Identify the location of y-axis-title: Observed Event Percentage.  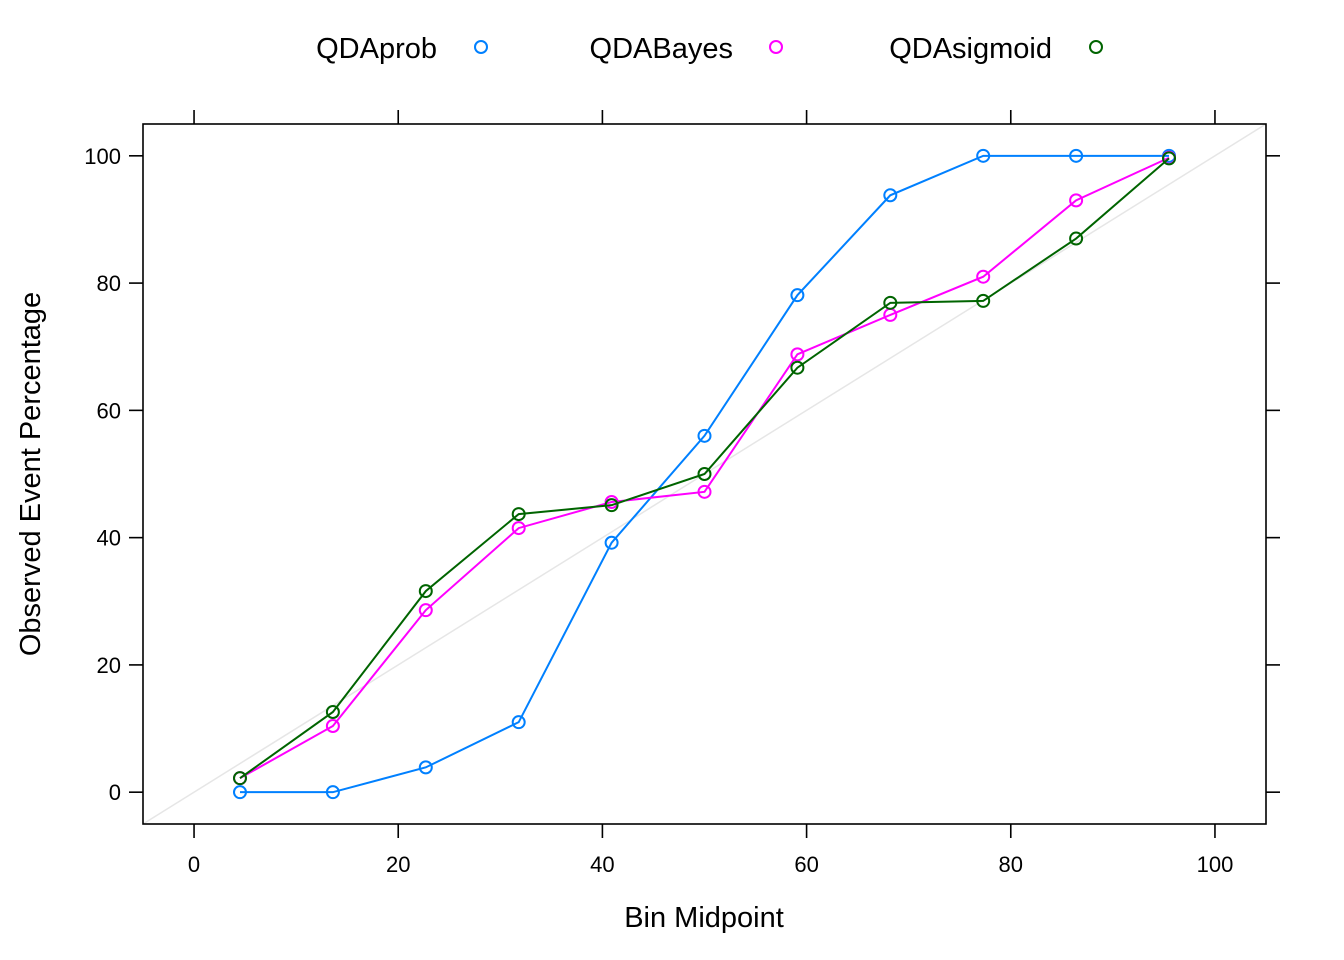
(31, 474).